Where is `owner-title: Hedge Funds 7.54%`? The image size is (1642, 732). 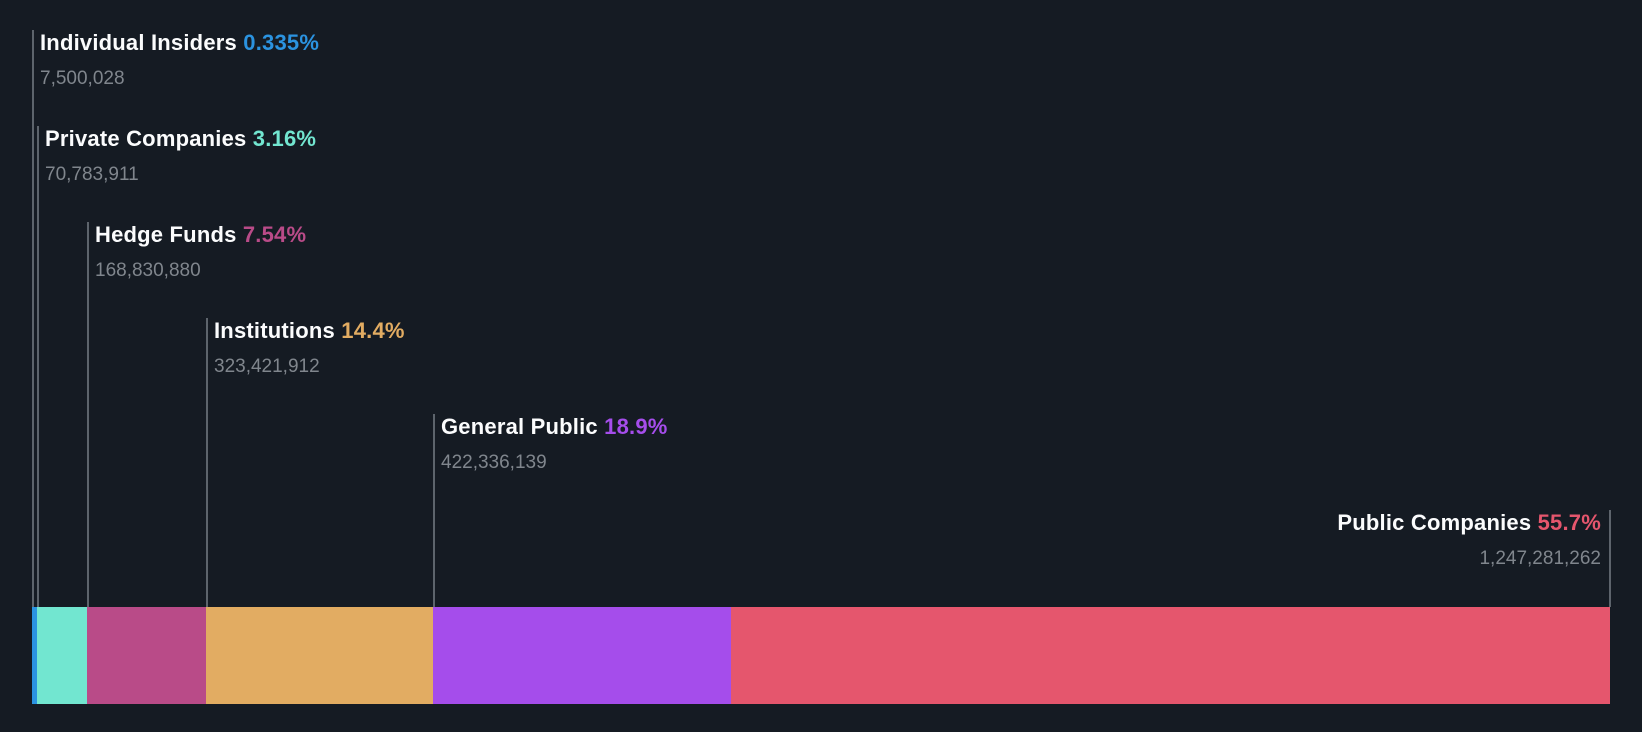 owner-title: Hedge Funds 7.54% is located at coordinates (200, 235).